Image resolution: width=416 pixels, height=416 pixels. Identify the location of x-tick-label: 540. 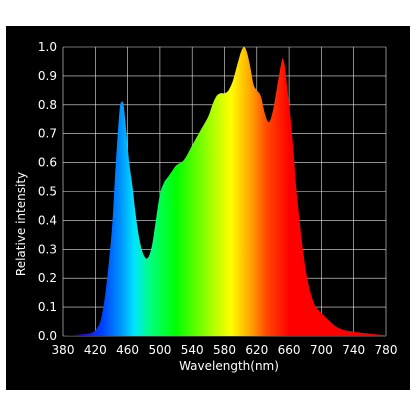
(192, 350).